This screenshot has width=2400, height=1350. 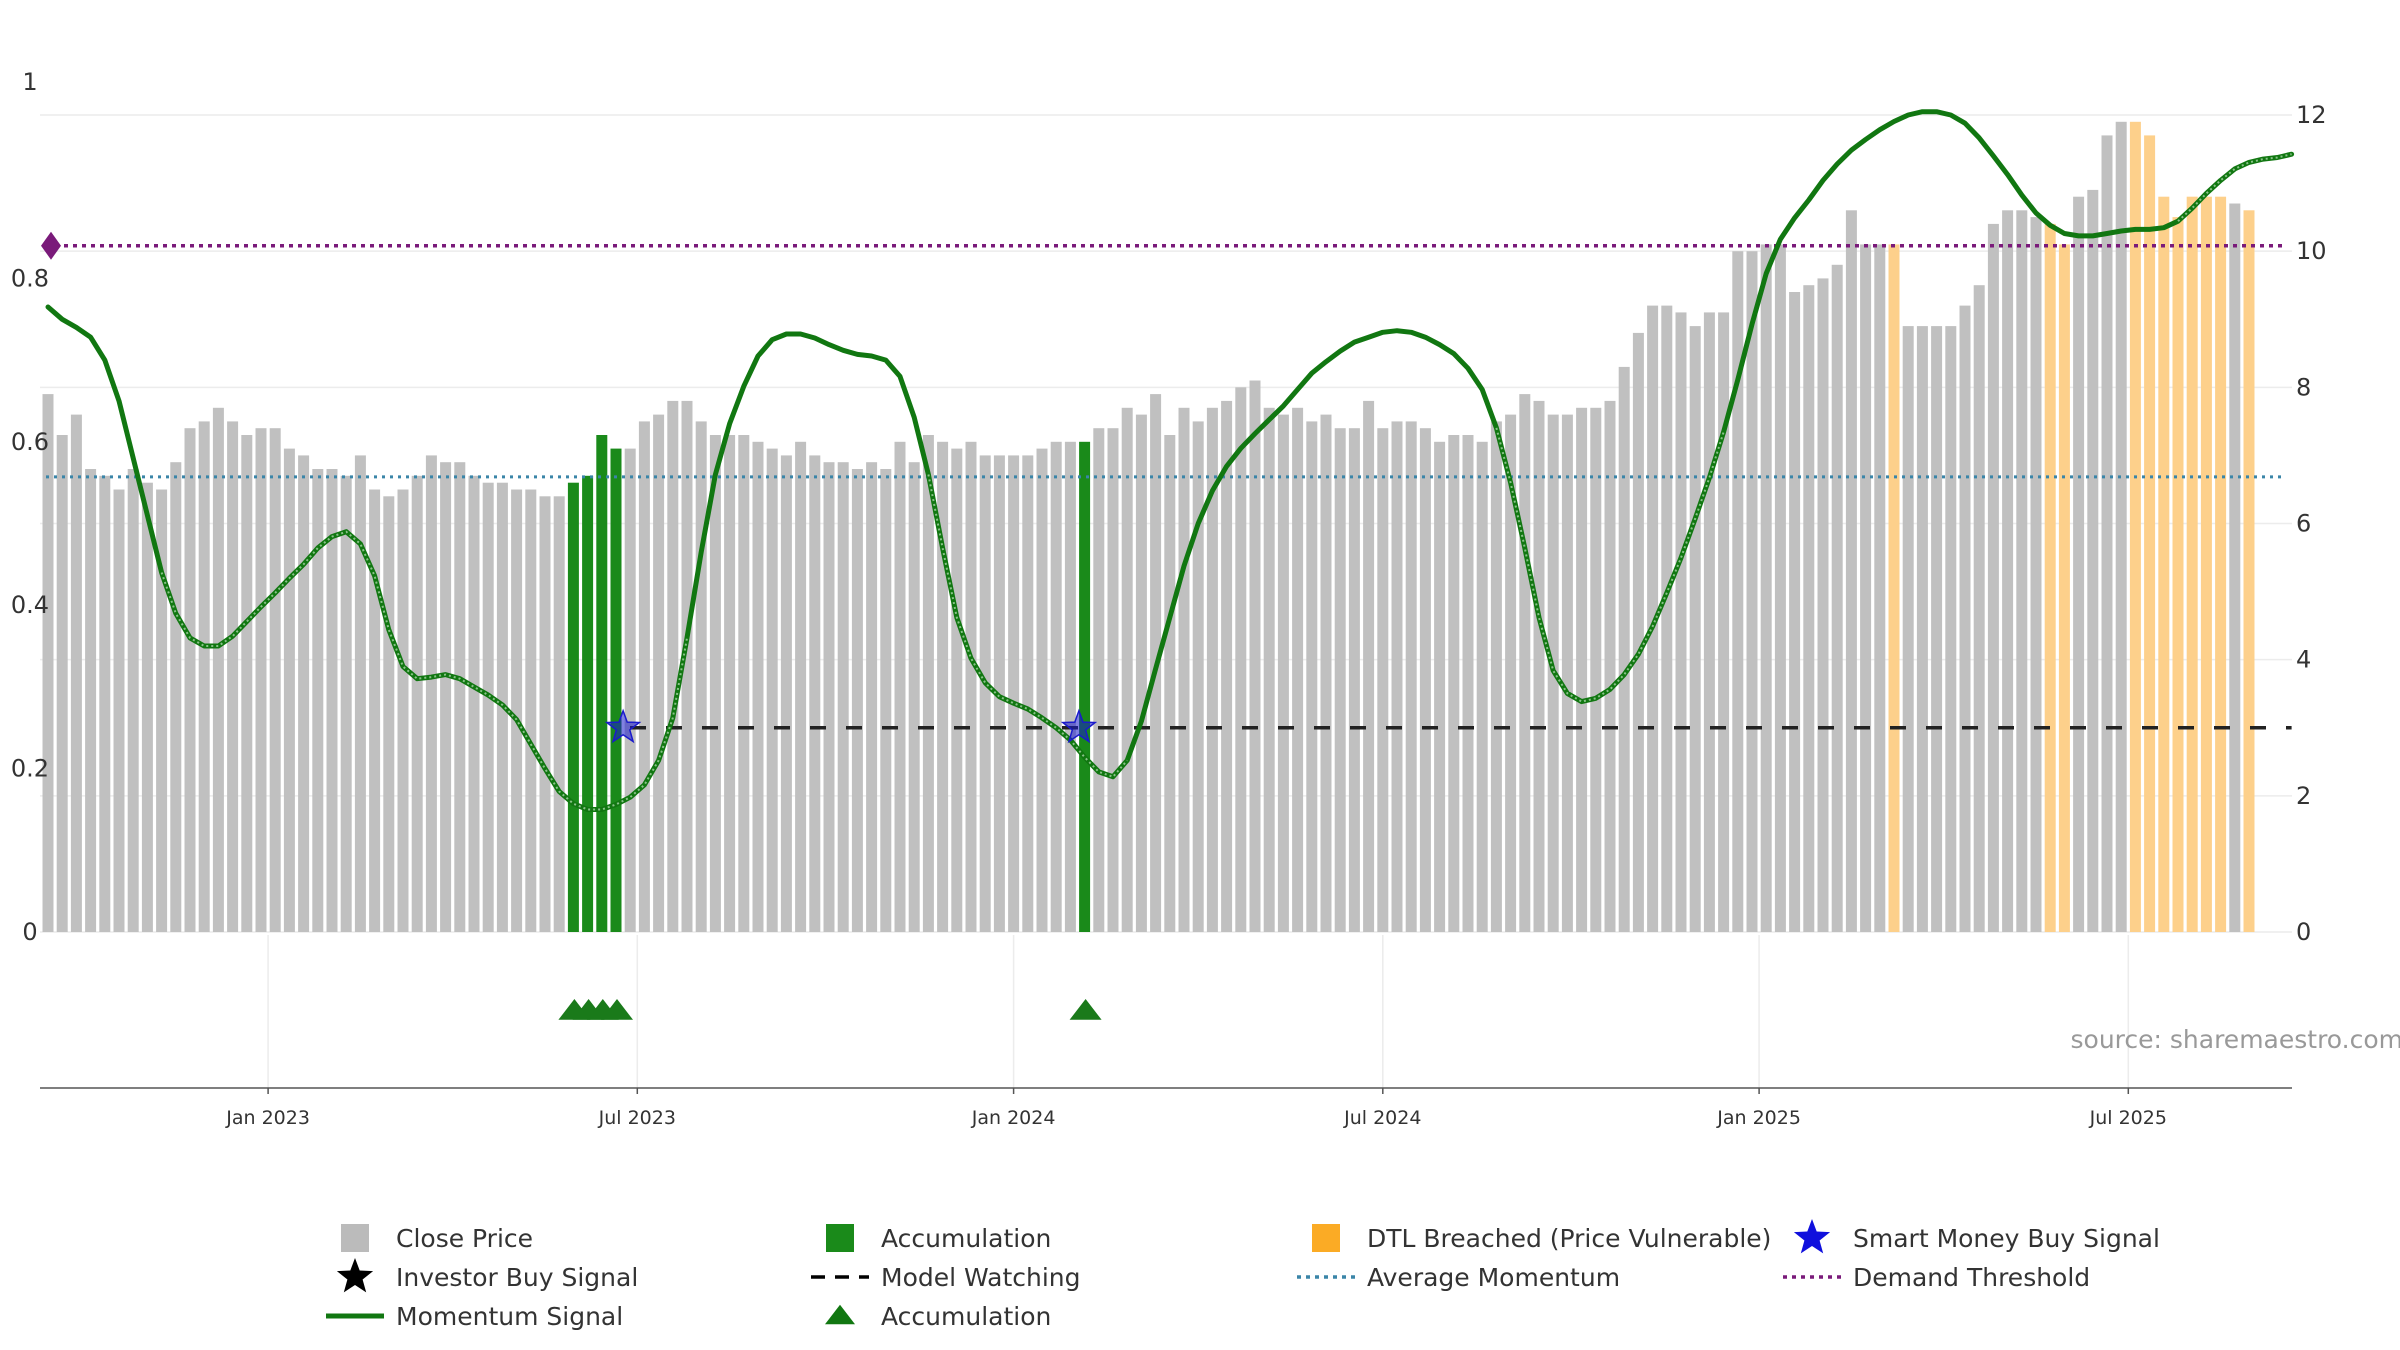 What do you see at coordinates (840, 1314) in the screenshot?
I see `legend-triangle-icon` at bounding box center [840, 1314].